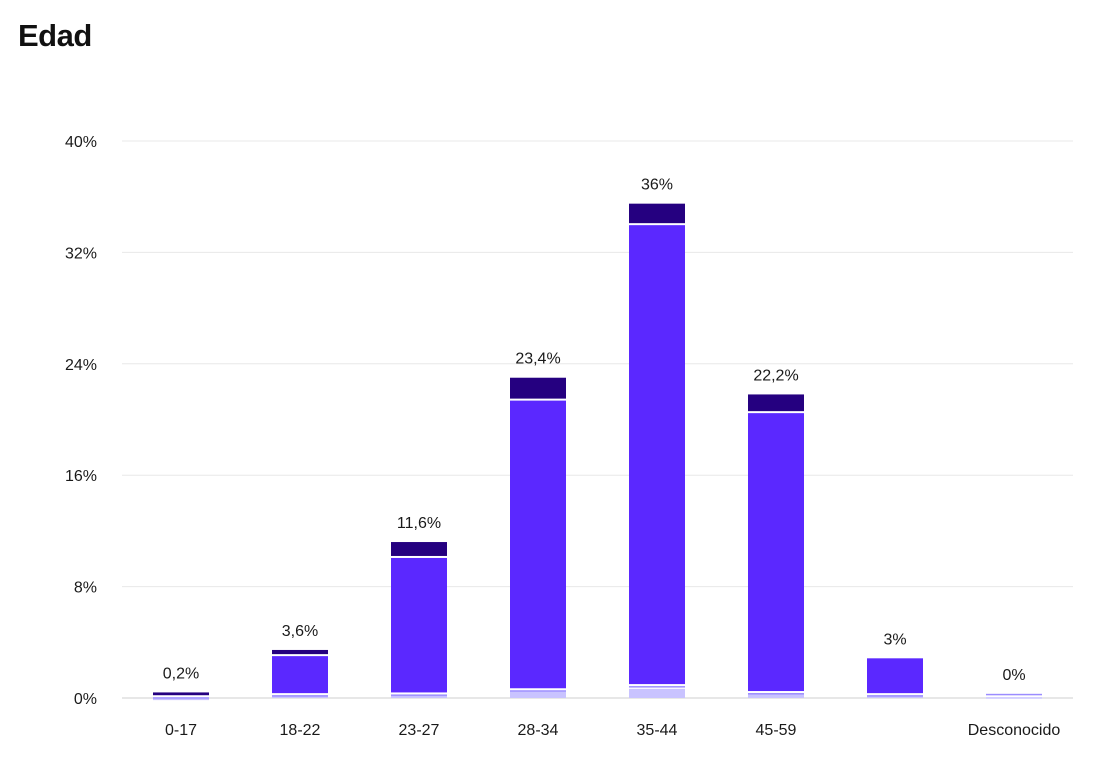 The width and height of the screenshot is (1095, 757). I want to click on bar-value-label: 0%, so click(1013, 675).